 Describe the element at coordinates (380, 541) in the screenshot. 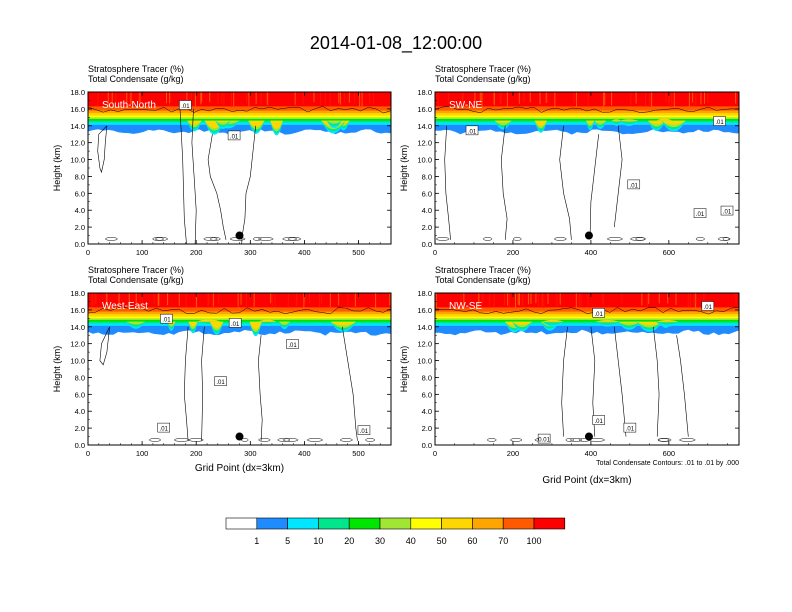

I see `colorbar-label: 30` at that location.